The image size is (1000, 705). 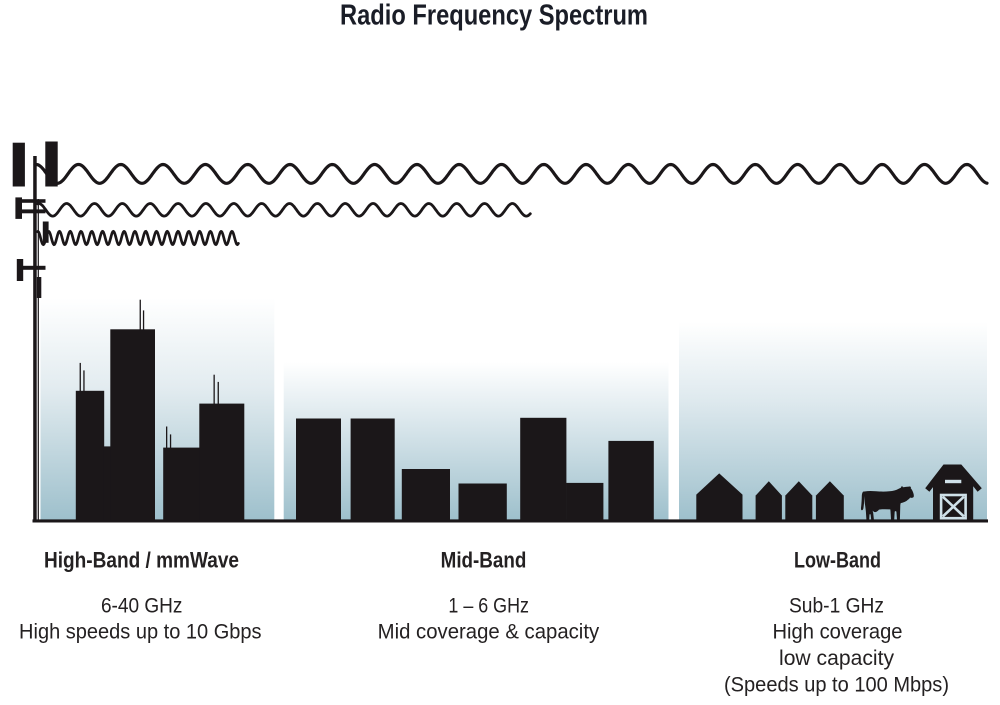 I want to click on svg-text: High coverage, so click(x=838, y=632).